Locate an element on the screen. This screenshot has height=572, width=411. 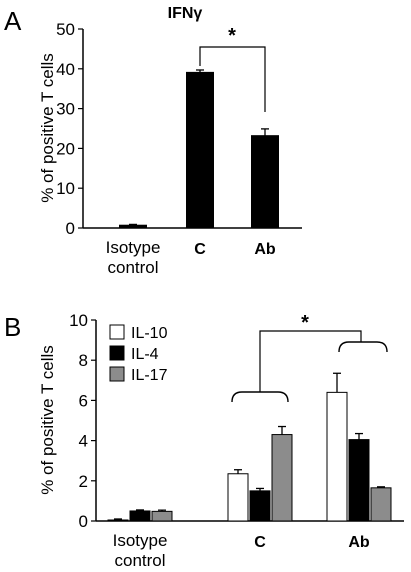
panel-a-significance-star: * is located at coordinates (232, 36).